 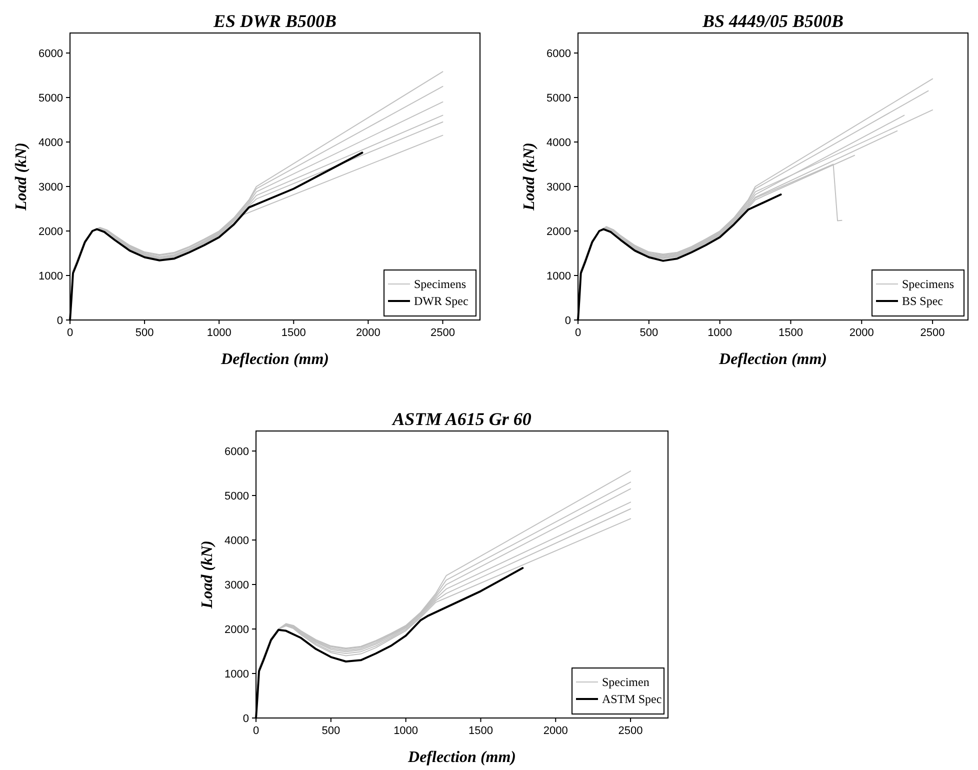 I want to click on legend-label: DWR Spec, so click(x=441, y=301).